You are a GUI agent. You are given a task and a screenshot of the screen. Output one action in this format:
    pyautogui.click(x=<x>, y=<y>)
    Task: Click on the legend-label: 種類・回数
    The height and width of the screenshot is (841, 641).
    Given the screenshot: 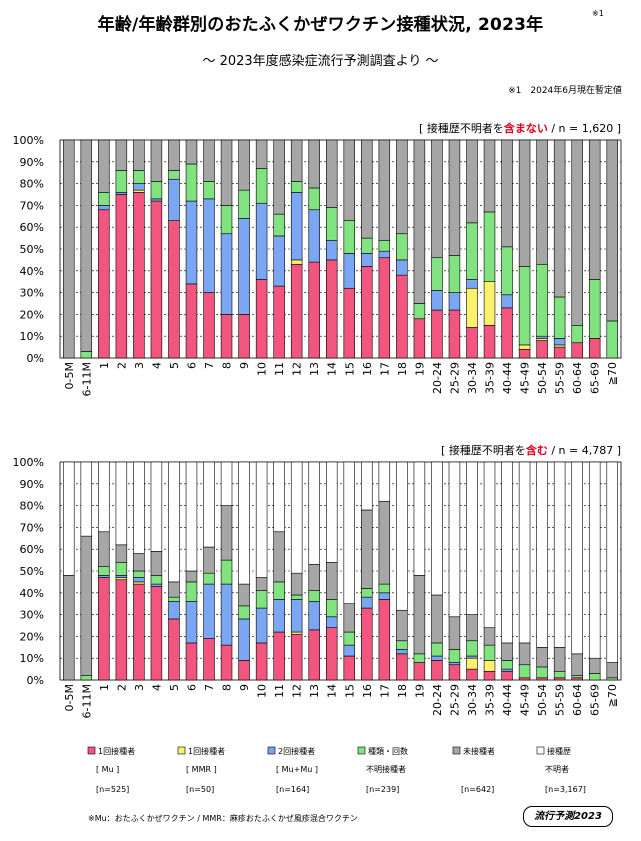 What is the action you would take?
    pyautogui.click(x=388, y=751)
    